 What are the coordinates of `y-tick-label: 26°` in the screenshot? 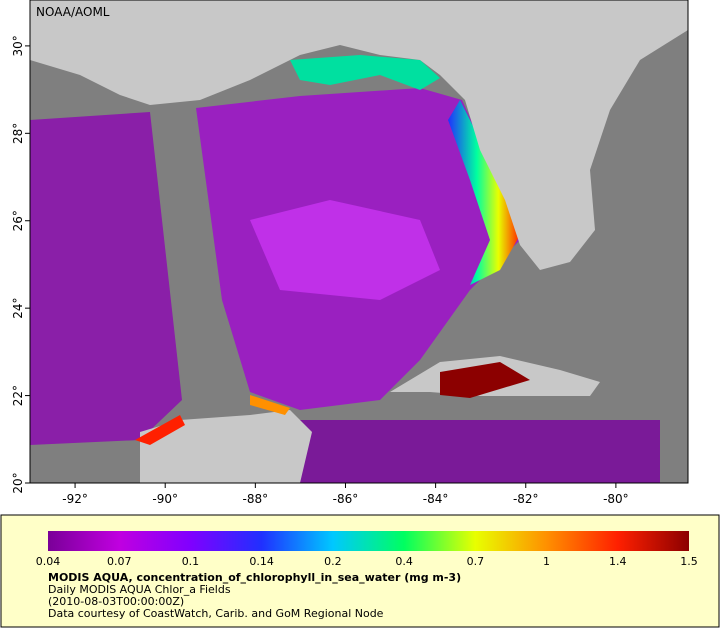 It's located at (18, 220).